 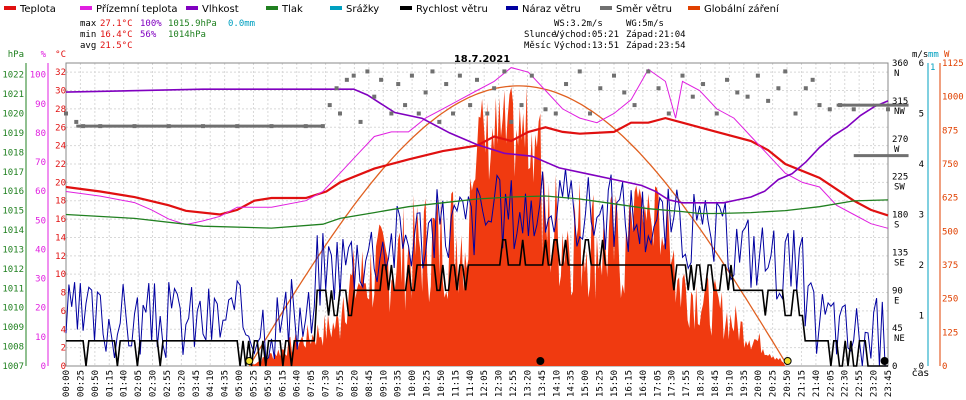 I want to click on legend-label: Vlhkost, so click(x=220, y=9).